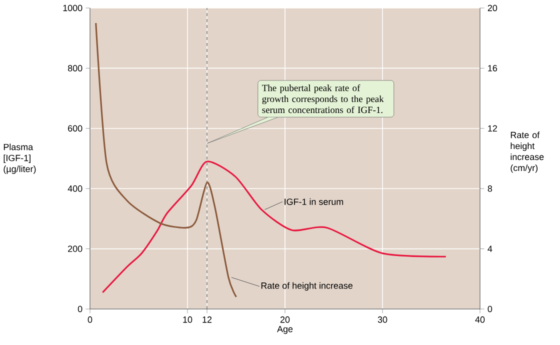 The width and height of the screenshot is (560, 345). What do you see at coordinates (490, 309) in the screenshot?
I see `y2-tick-label: 0` at bounding box center [490, 309].